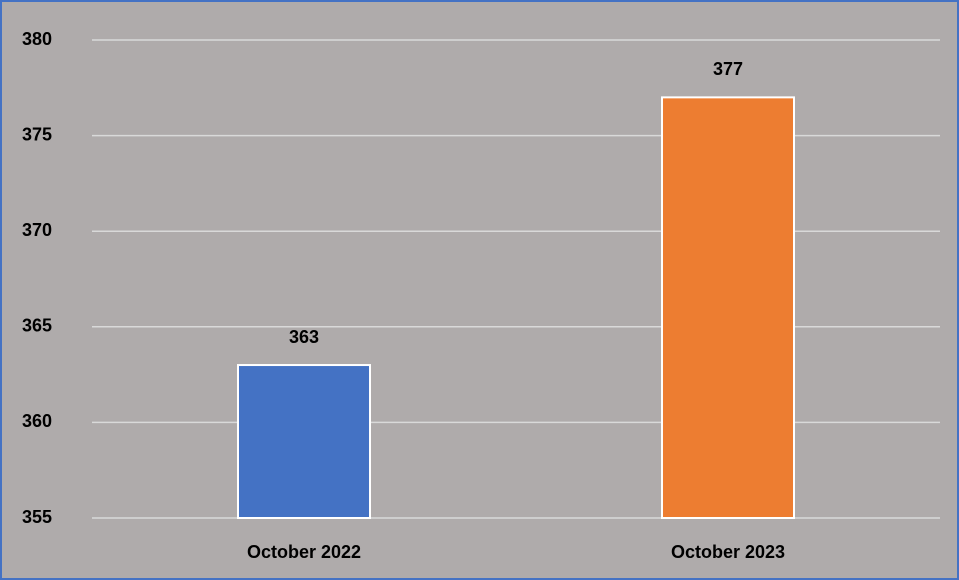 The width and height of the screenshot is (959, 580). What do you see at coordinates (37, 421) in the screenshot?
I see `y-tick-label: 360` at bounding box center [37, 421].